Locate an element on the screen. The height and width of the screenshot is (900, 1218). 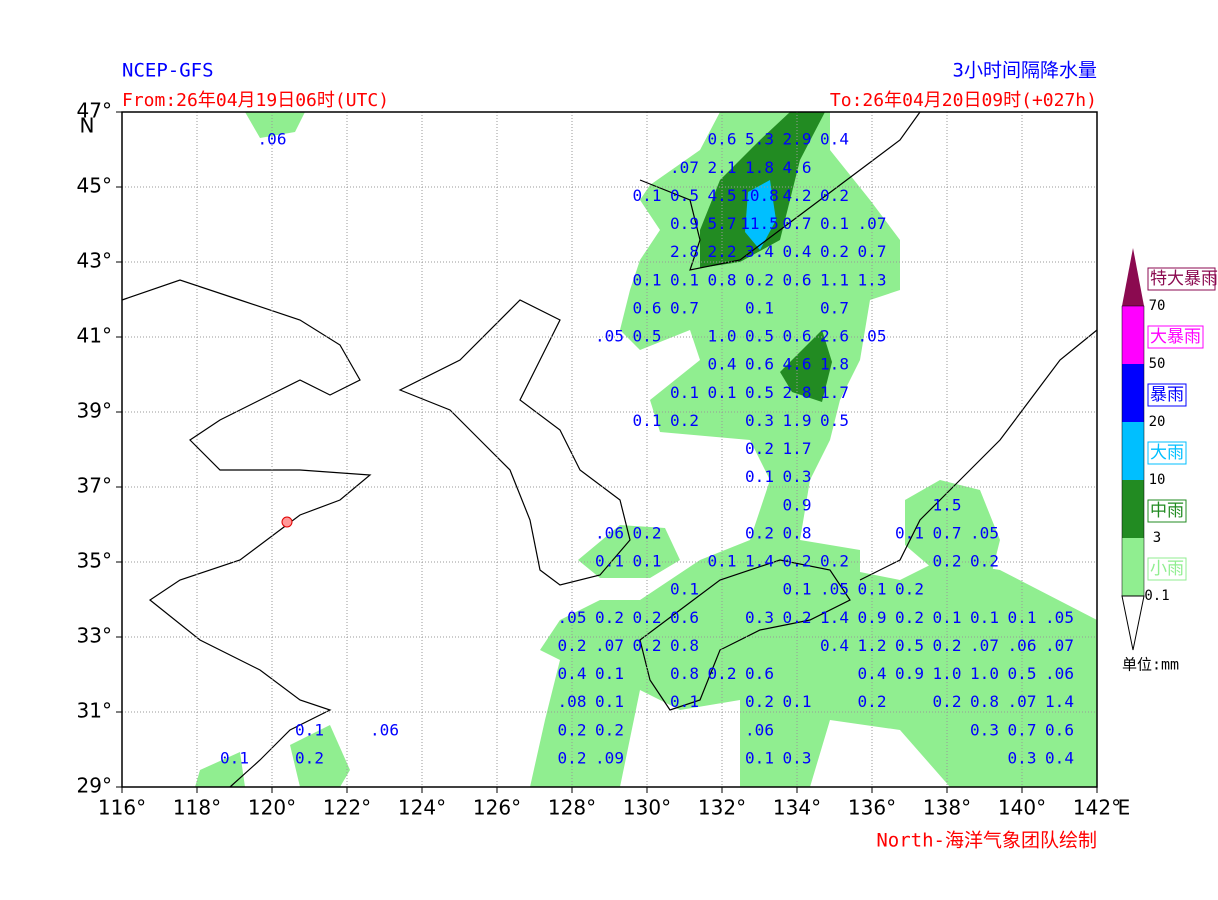
init-time: From:26年04月19日06时(UTC) is located at coordinates (255, 100).